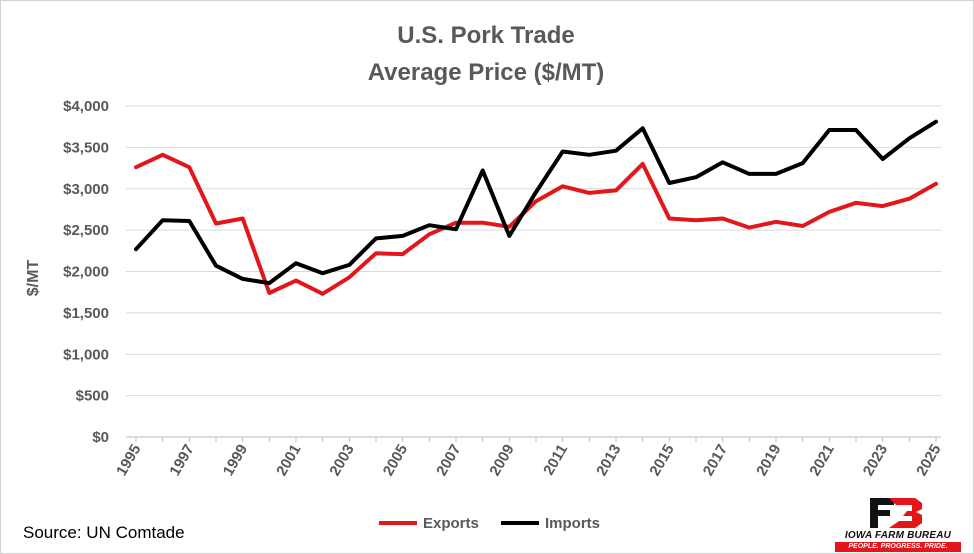 The width and height of the screenshot is (974, 554). What do you see at coordinates (715, 460) in the screenshot?
I see `x-tick-label: 2017` at bounding box center [715, 460].